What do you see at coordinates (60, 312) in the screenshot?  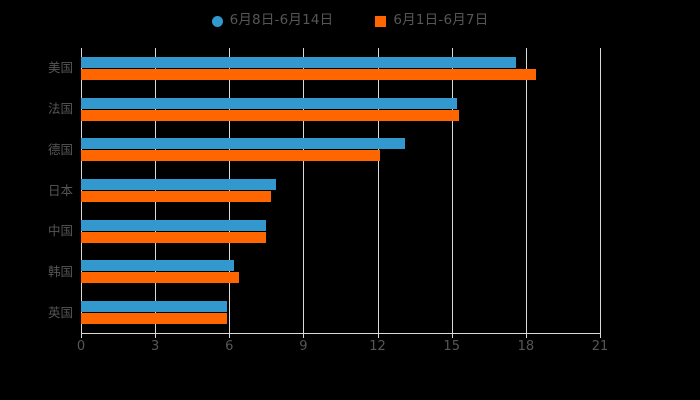 I see `category-label: 英国` at bounding box center [60, 312].